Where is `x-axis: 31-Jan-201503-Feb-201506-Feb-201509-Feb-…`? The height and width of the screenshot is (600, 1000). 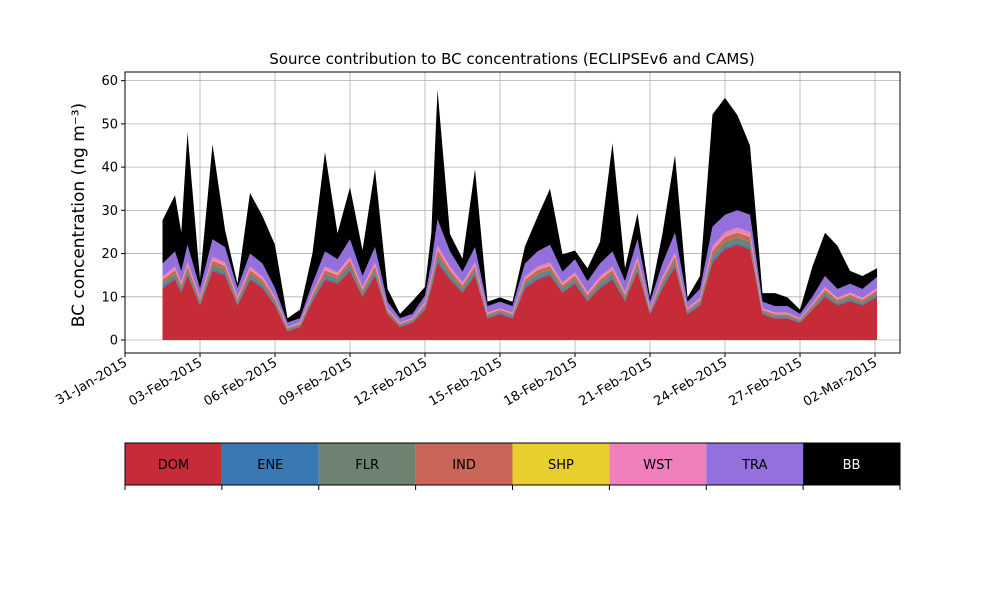 x-axis: 31-Jan-201503-Feb-201506-Feb-201509-Feb-… is located at coordinates (466, 381).